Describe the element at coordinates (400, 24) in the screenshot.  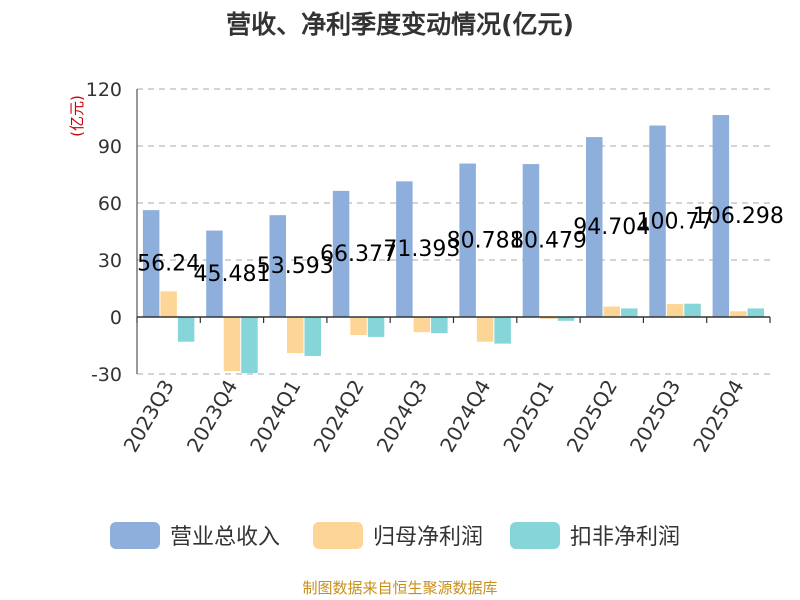
I see `chart-title: 营收、净利季度变动情况(亿元)` at that location.